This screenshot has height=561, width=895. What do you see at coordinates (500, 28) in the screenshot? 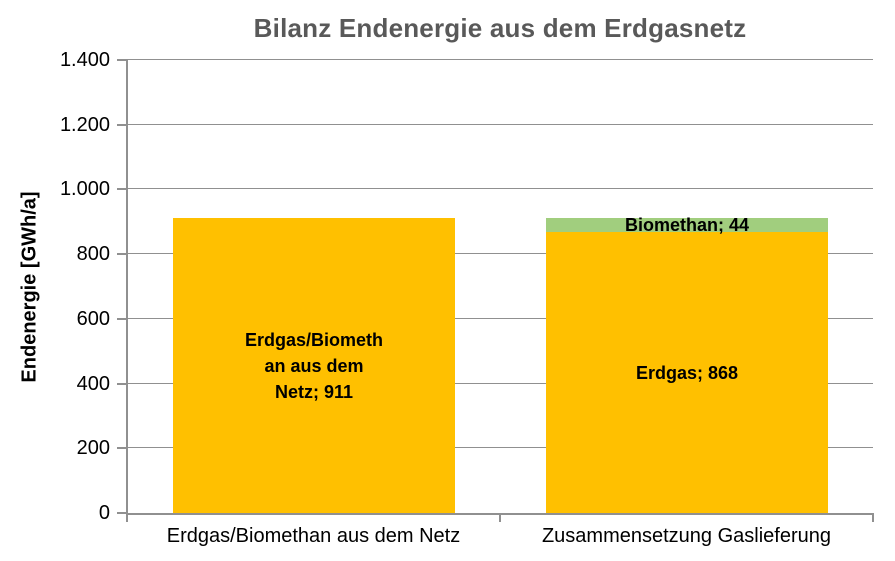
I see `chart-title: Bilanz Endenergie aus dem Erdgasnetz` at bounding box center [500, 28].